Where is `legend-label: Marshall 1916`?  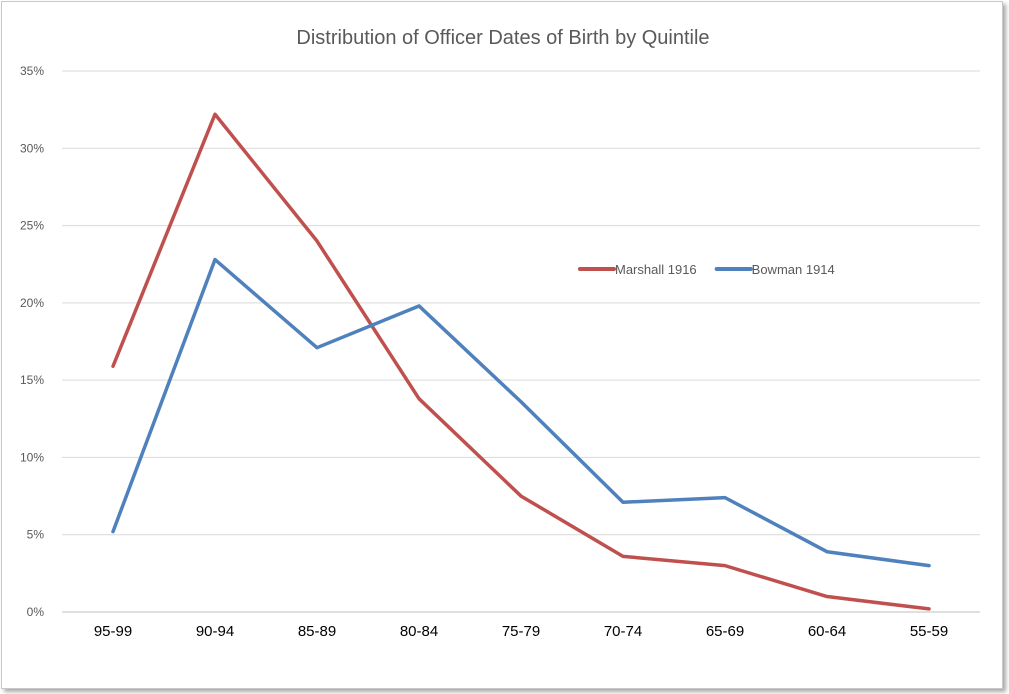
legend-label: Marshall 1916 is located at coordinates (656, 269).